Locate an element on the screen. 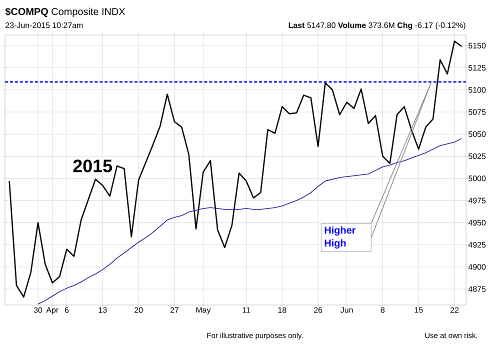 This screenshot has height=350, width=499. annotation: Higher High is located at coordinates (340, 237).